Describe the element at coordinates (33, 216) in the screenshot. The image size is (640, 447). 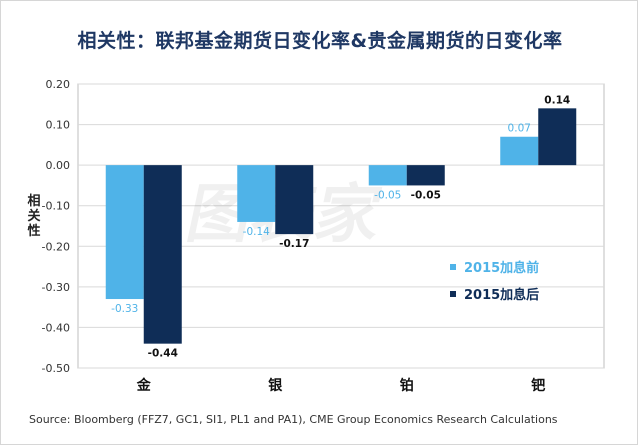
I see `y-axis-label: 相关性` at that location.